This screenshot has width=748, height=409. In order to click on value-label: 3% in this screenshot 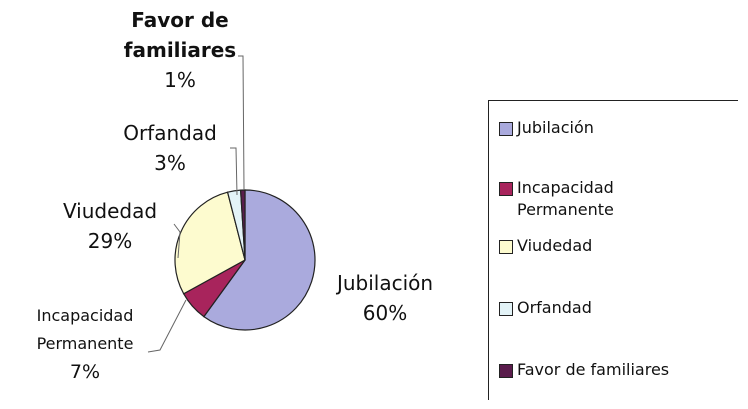, I will do `click(170, 163)`.